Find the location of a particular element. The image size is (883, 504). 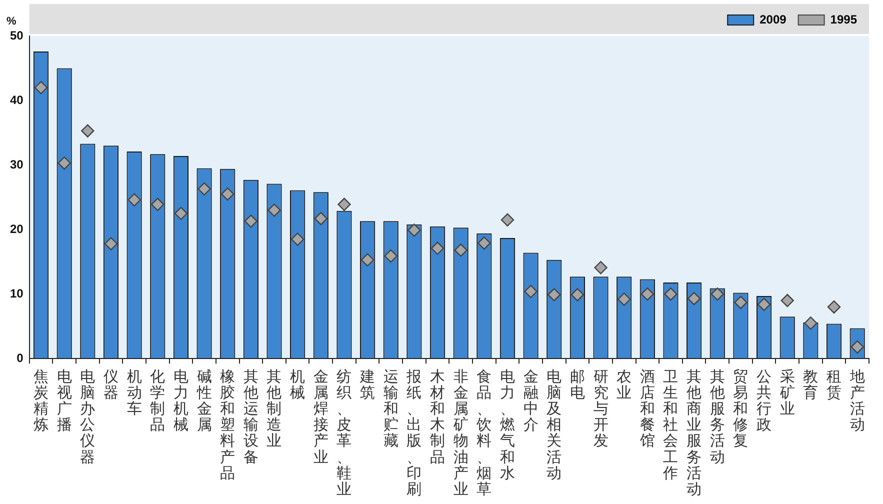

x-tick-label: 电脑及相关活动 is located at coordinates (554, 425).